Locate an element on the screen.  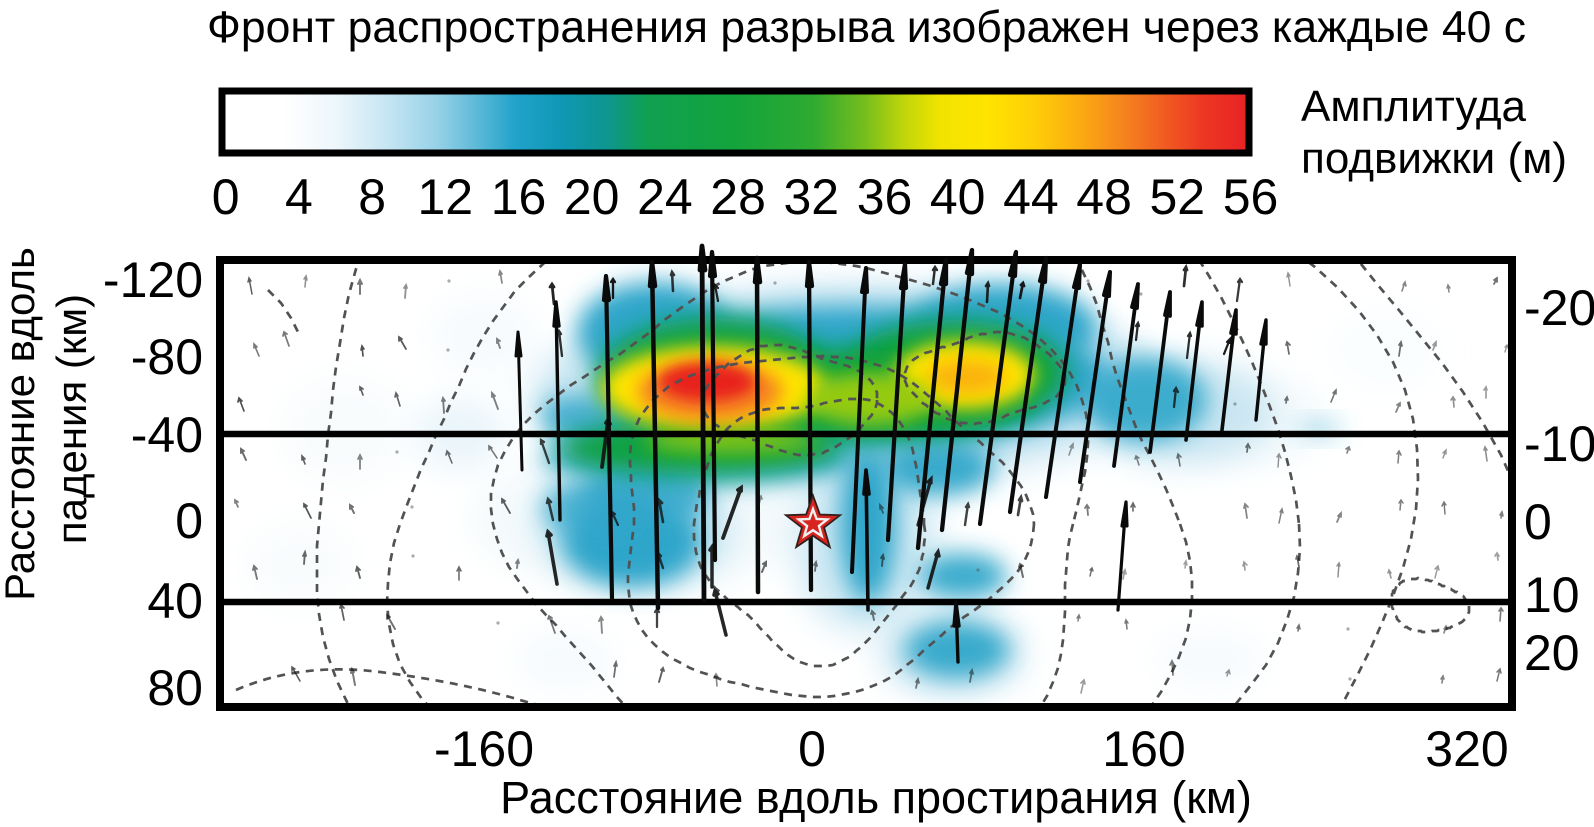
svg-text: Расстояние вдоль is located at coordinates (21, 424).